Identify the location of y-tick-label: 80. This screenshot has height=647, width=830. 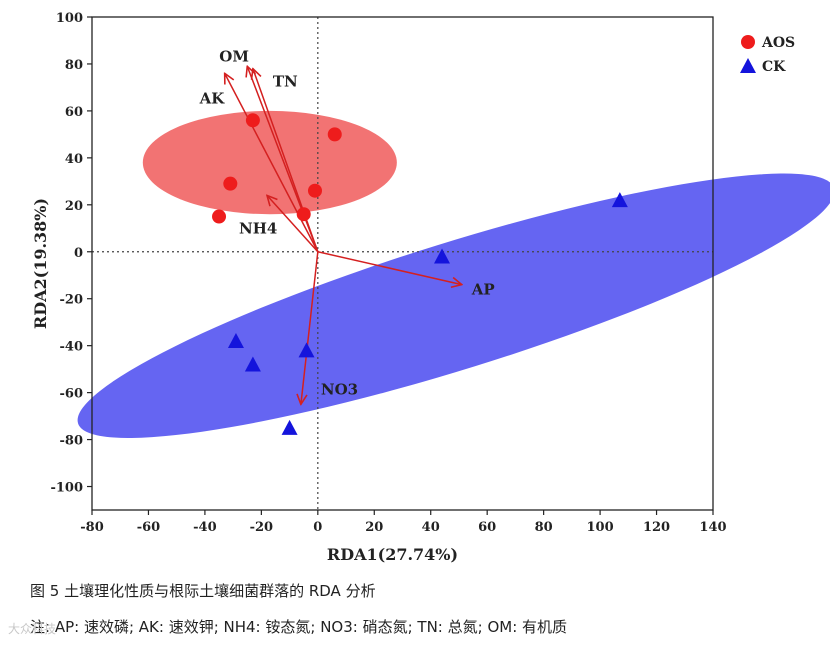
(74, 65).